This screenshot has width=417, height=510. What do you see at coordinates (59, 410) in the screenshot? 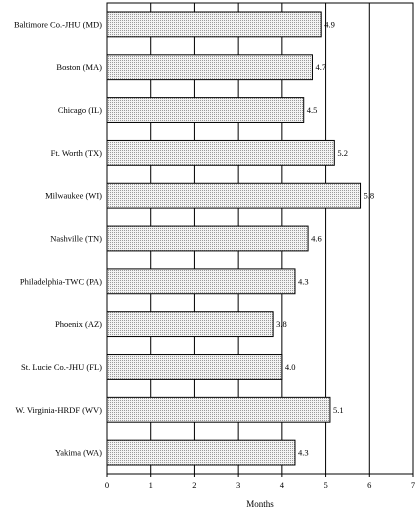
I see `category-label: W. Virginia-HRDF (WV)` at bounding box center [59, 410].